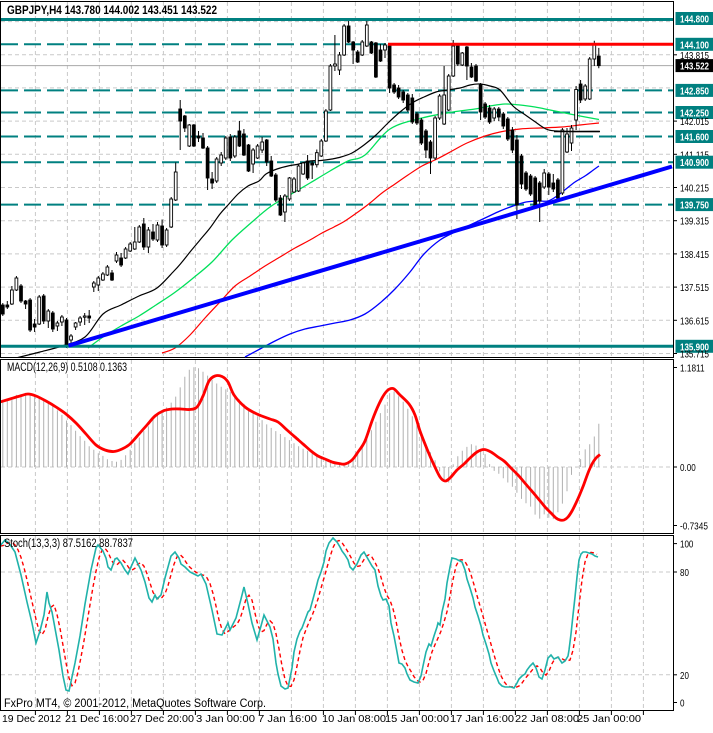  Describe the element at coordinates (67, 368) in the screenshot. I see `svg-text: MACD(12,26,9) 0.5108 0.1363` at that location.